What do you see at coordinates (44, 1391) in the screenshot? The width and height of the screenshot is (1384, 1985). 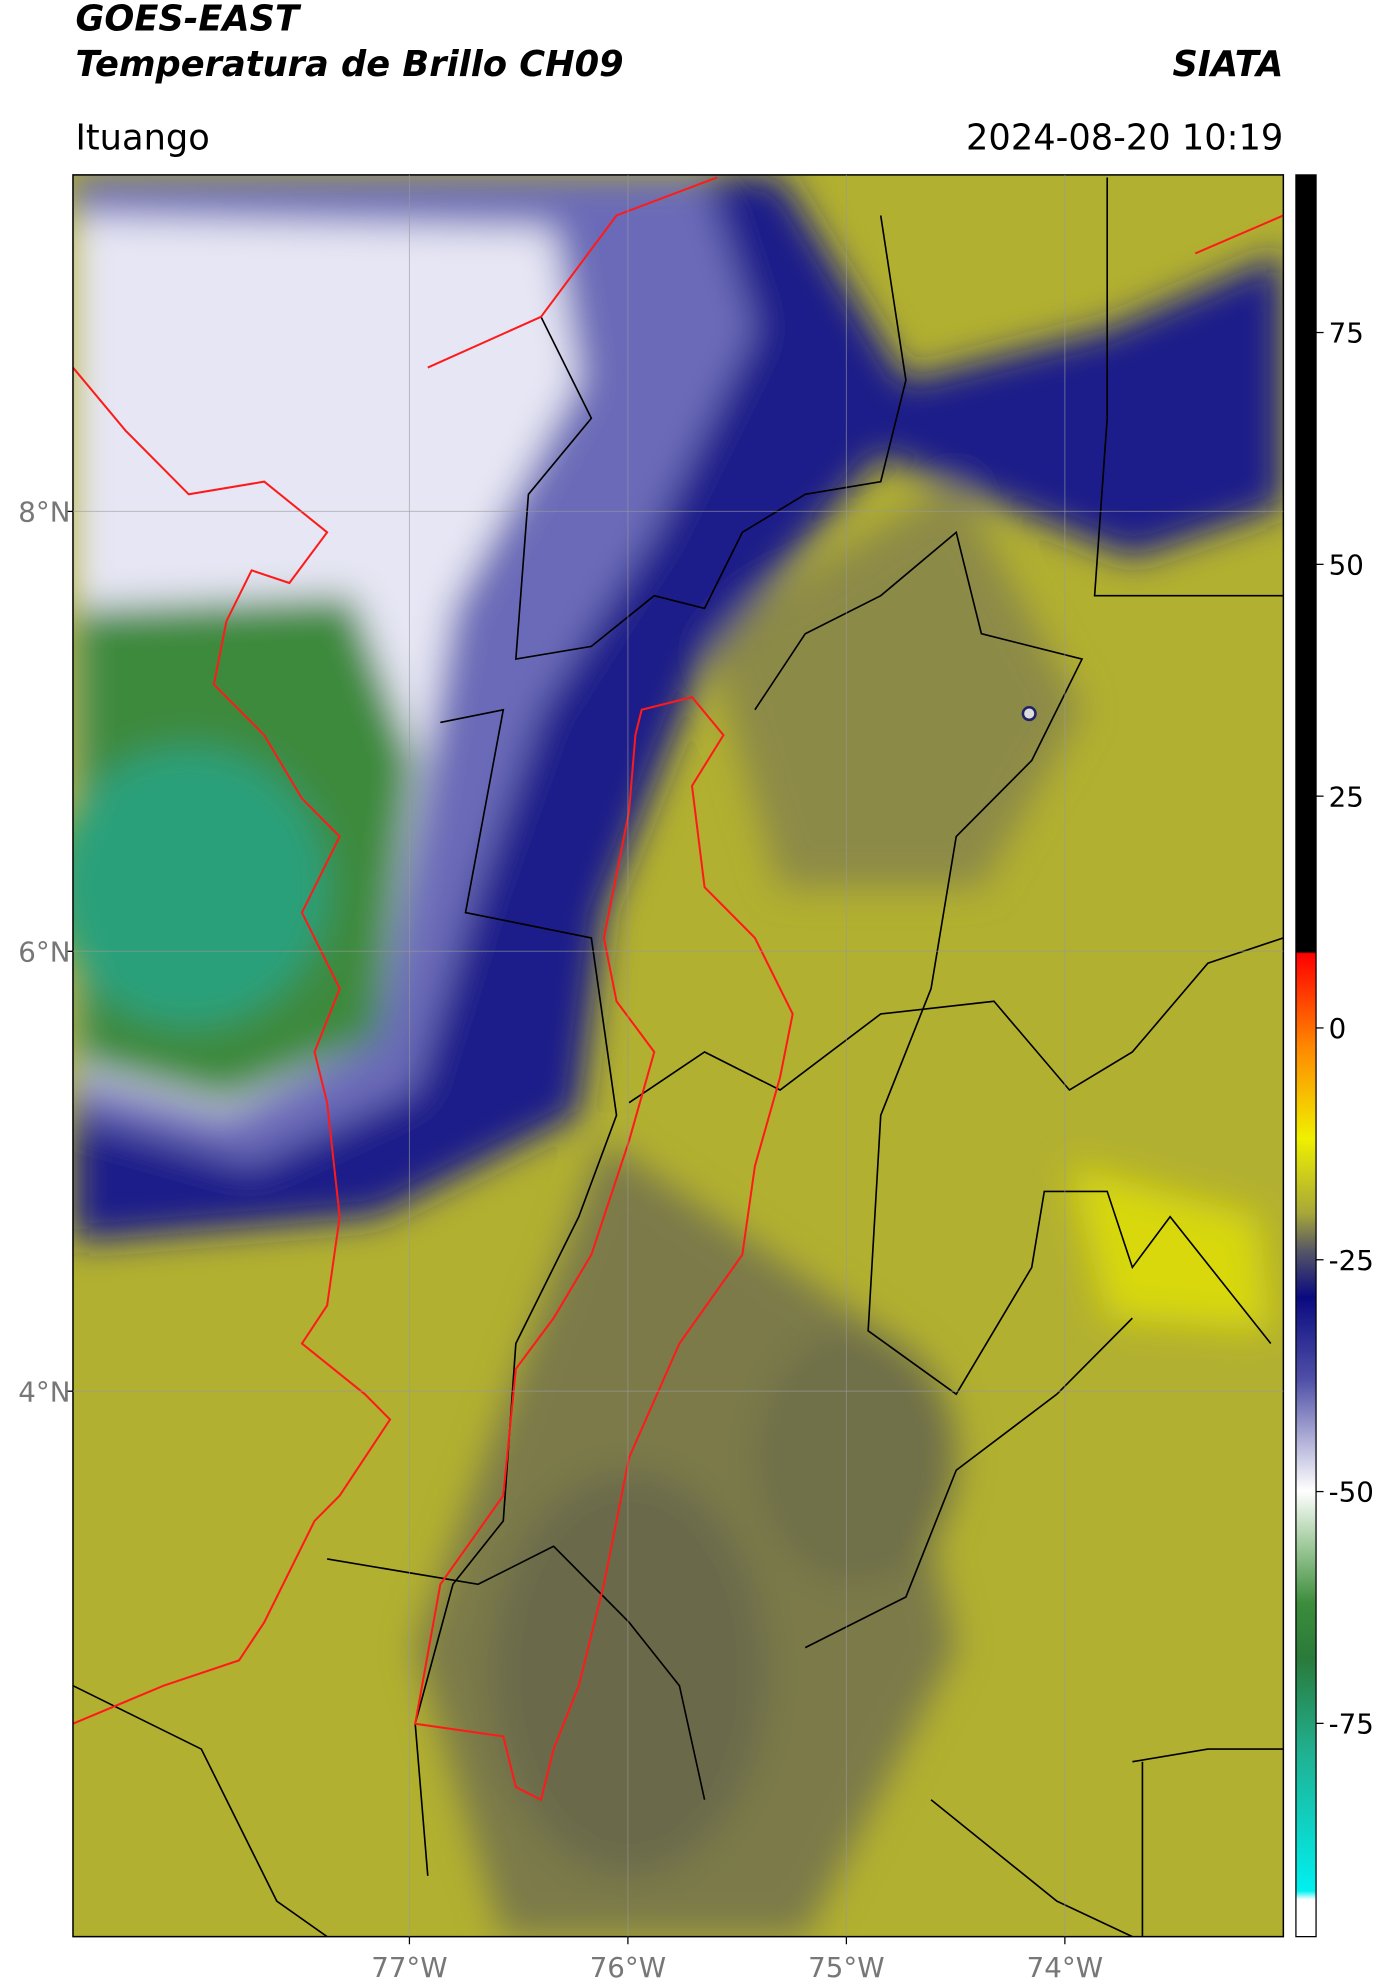 I see `y-tick-label: 4°N` at bounding box center [44, 1391].